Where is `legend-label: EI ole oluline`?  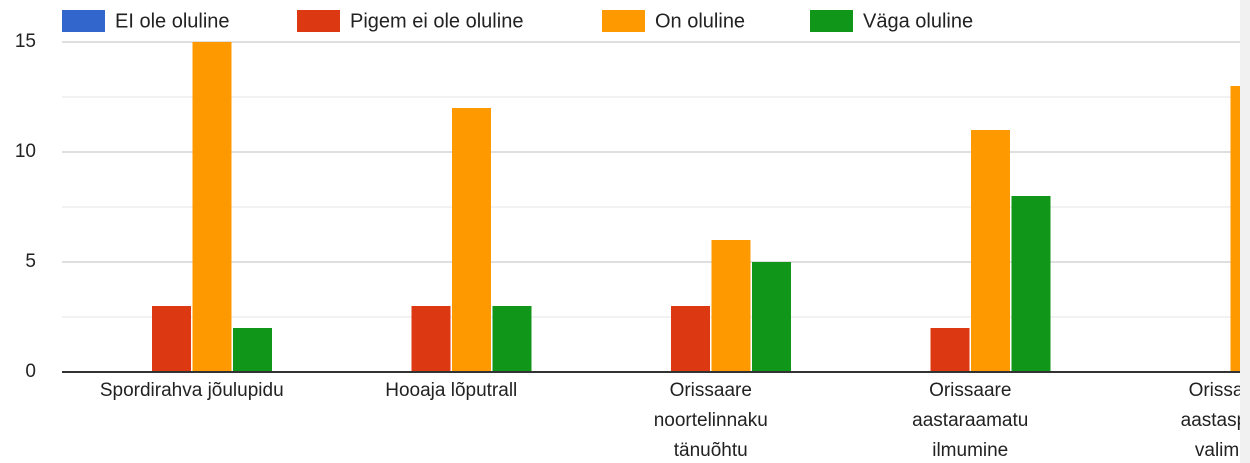
legend-label: EI ole oluline is located at coordinates (172, 21).